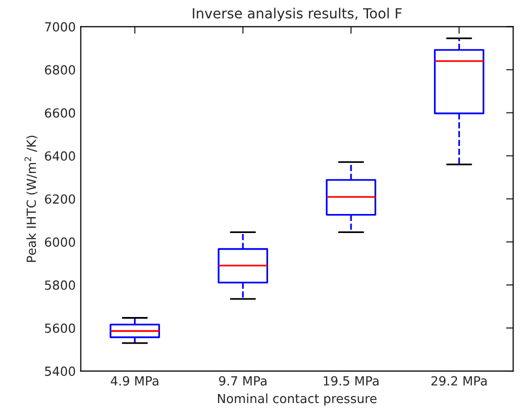  I want to click on y-tick-label: 5800, so click(60, 285).